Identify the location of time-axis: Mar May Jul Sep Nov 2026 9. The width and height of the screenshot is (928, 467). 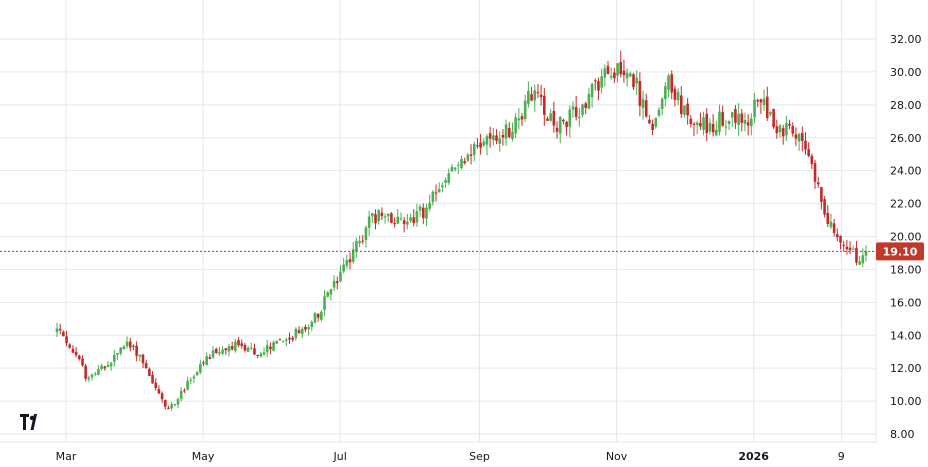
(450, 456).